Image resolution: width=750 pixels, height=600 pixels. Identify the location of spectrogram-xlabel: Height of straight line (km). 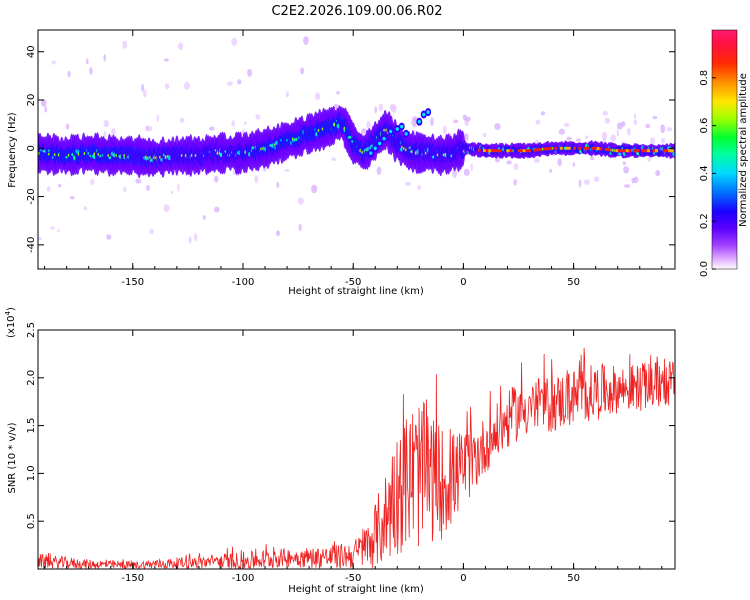
(356, 291).